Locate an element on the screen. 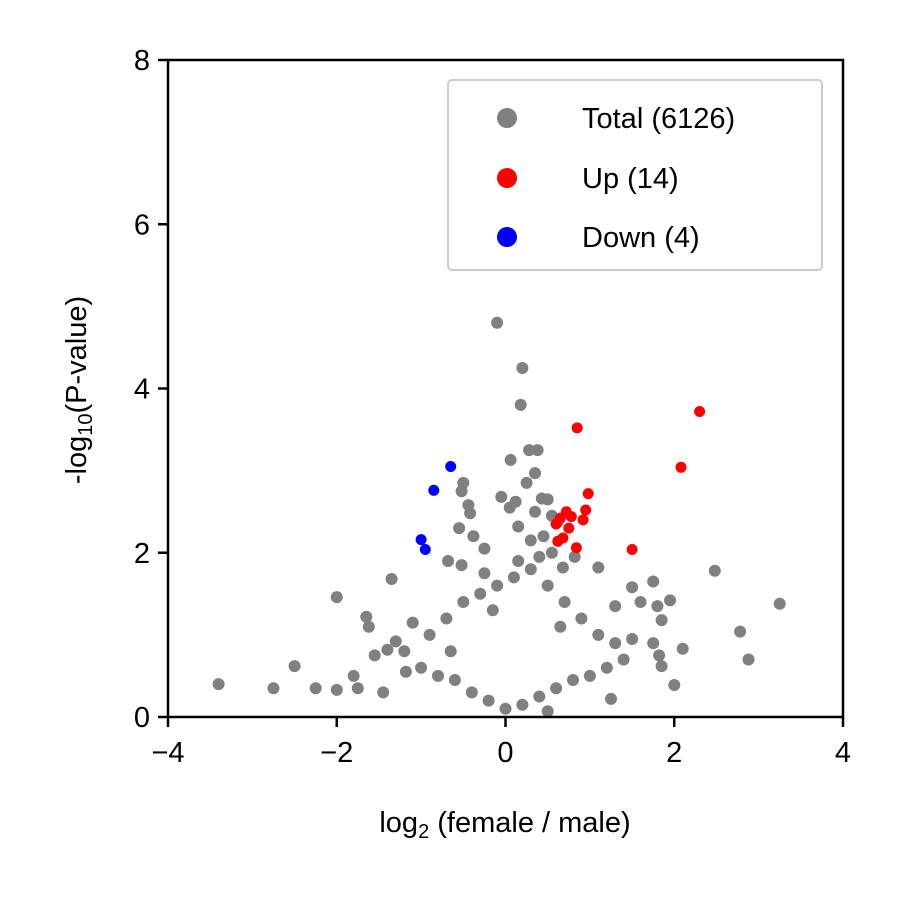 This screenshot has width=900, height=900. legend-marker-up is located at coordinates (507, 178).